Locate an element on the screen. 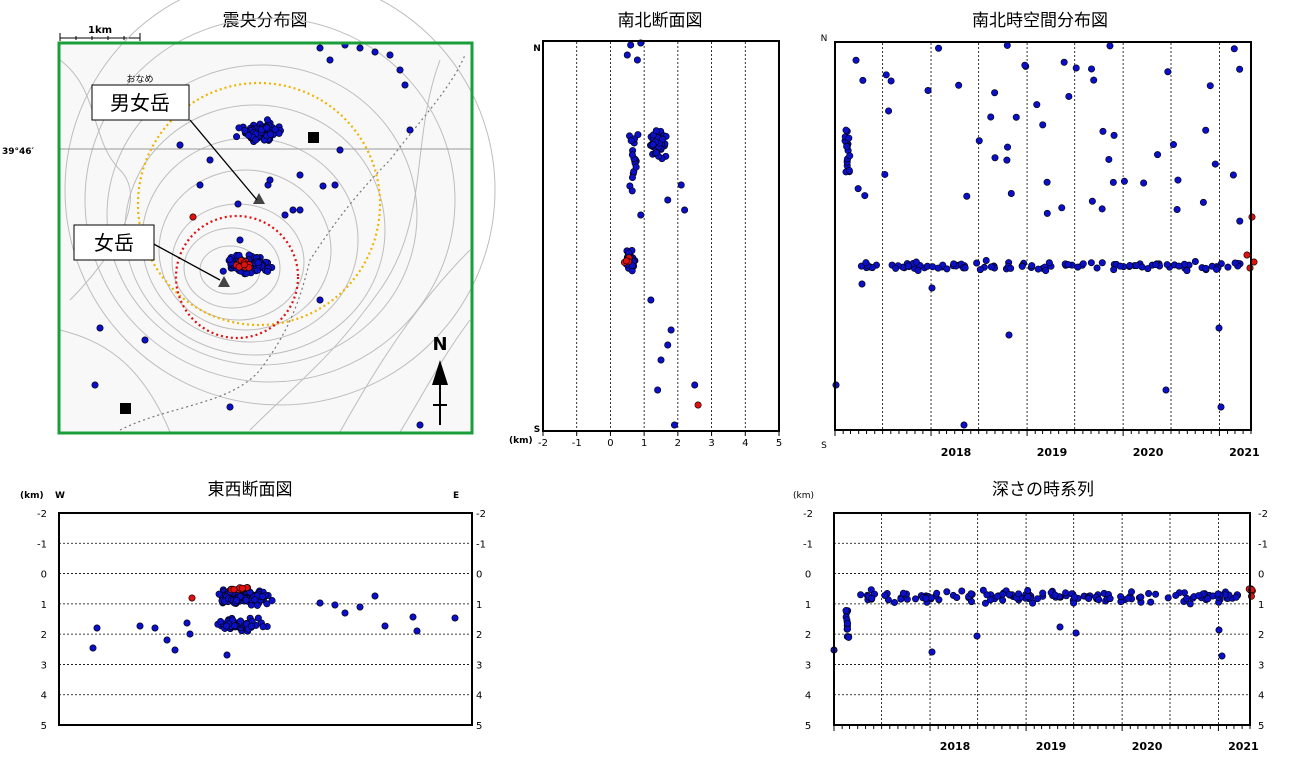  tick-label: 5 is located at coordinates (779, 443).